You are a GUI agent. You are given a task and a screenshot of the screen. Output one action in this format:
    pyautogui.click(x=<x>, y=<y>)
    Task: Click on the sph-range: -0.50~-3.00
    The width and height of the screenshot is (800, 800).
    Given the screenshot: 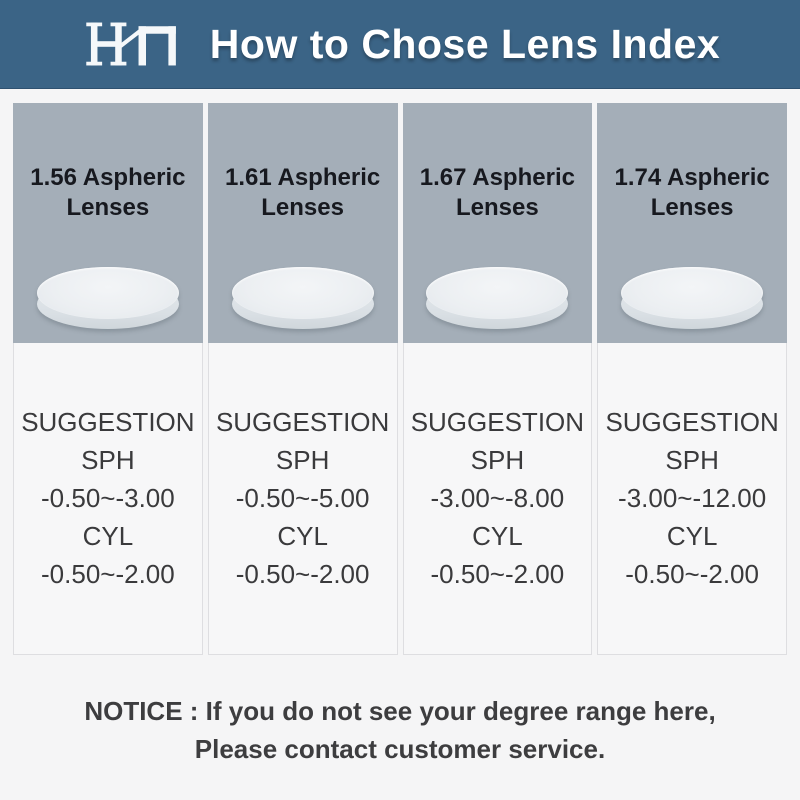 What is the action you would take?
    pyautogui.click(x=108, y=498)
    